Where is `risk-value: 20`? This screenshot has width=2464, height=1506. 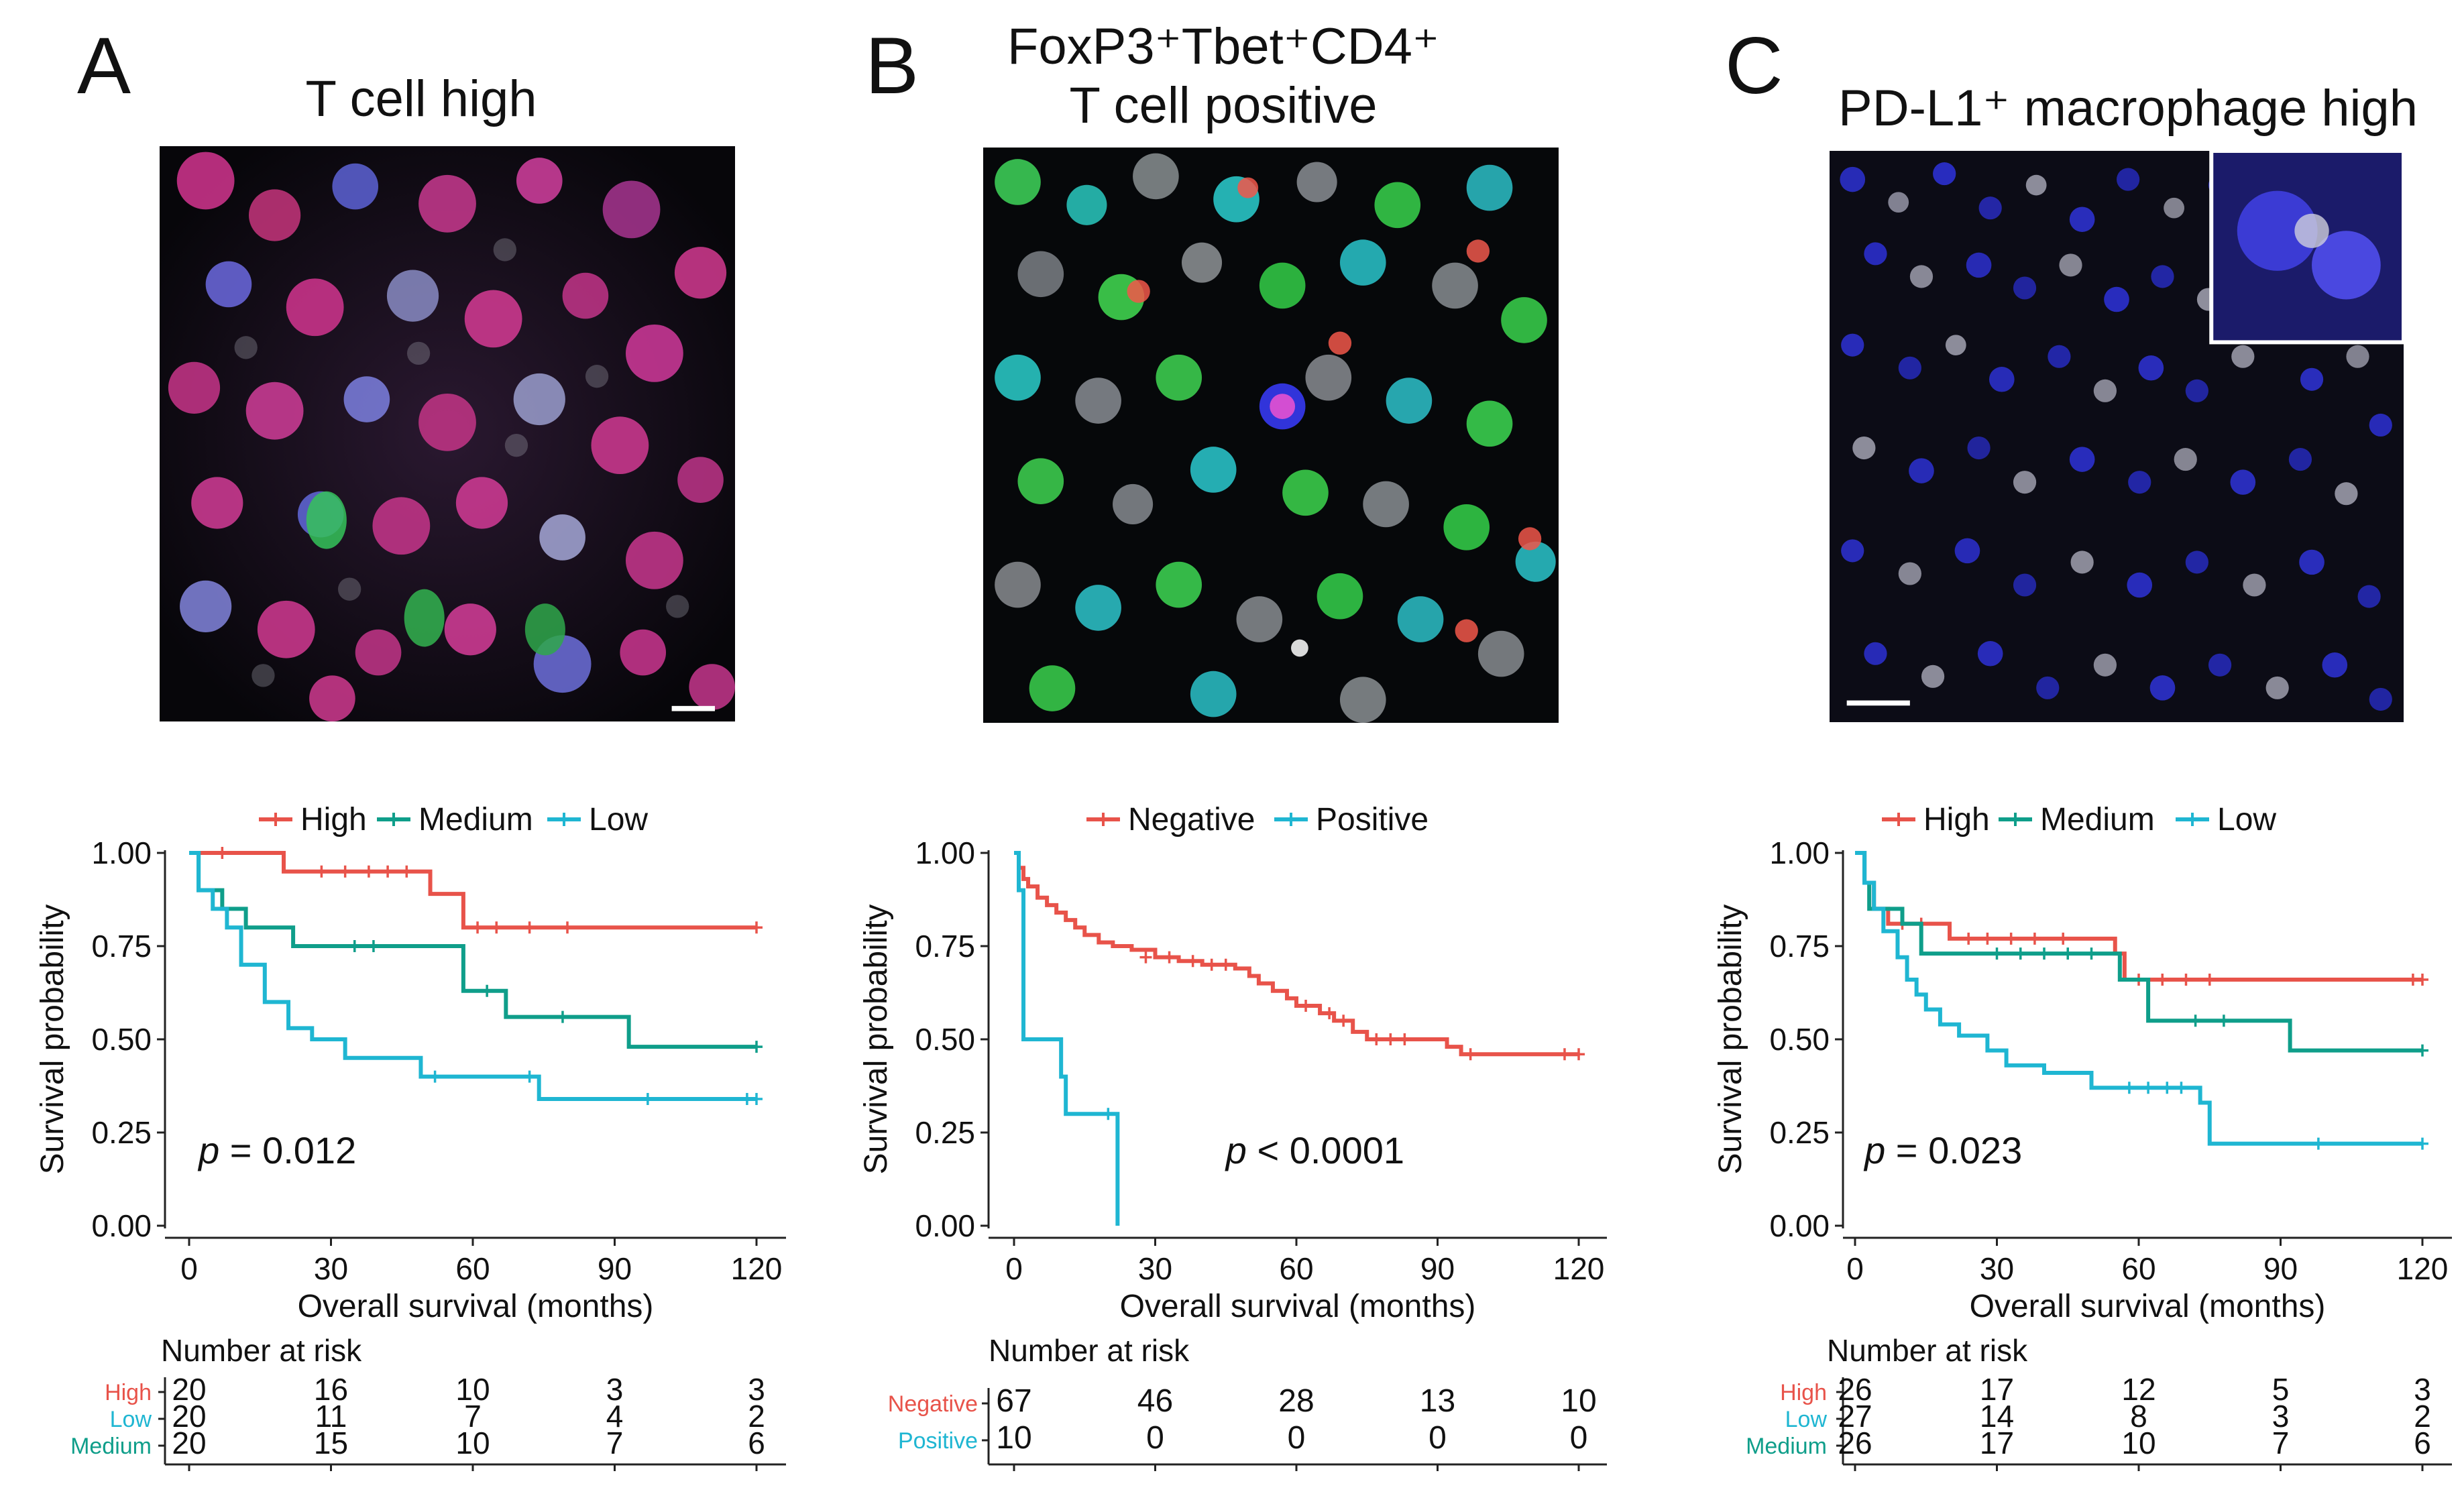 risk-value: 20 is located at coordinates (189, 1443).